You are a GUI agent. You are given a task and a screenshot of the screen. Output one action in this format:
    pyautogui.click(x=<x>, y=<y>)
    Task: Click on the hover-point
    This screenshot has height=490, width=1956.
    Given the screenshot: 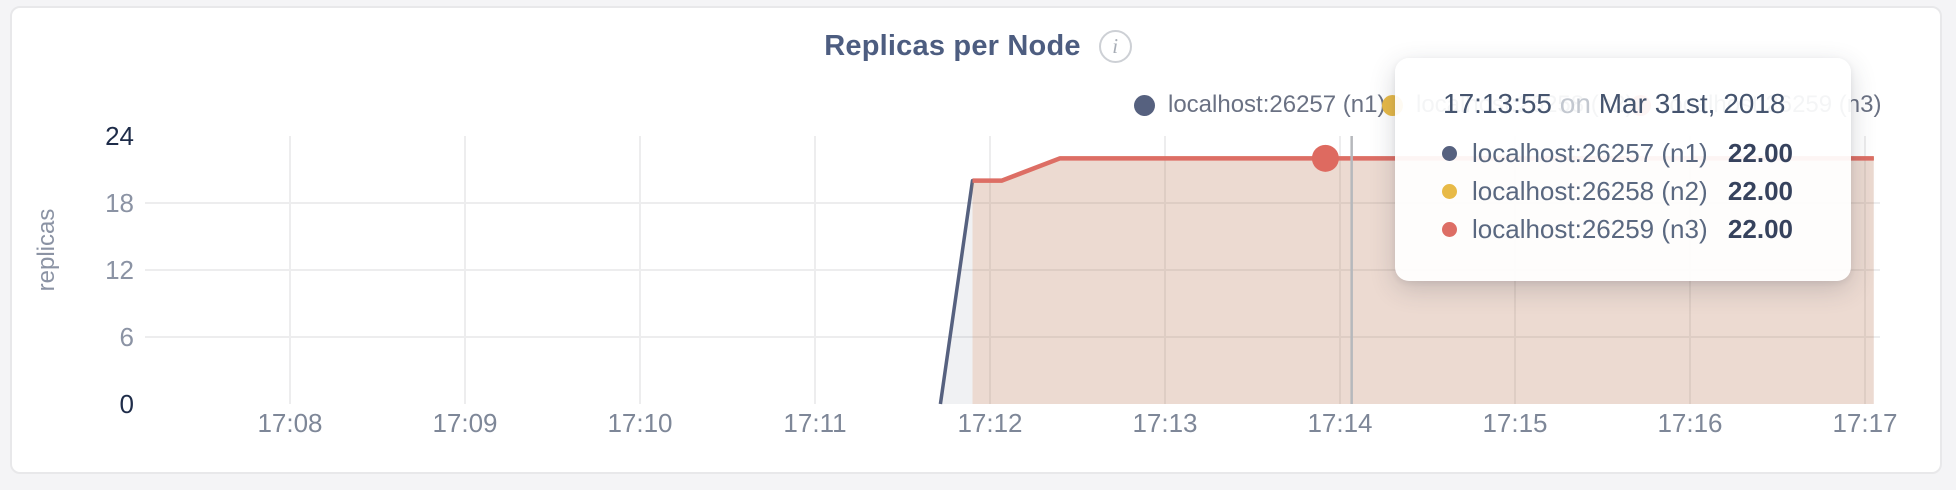 What is the action you would take?
    pyautogui.click(x=1325, y=158)
    